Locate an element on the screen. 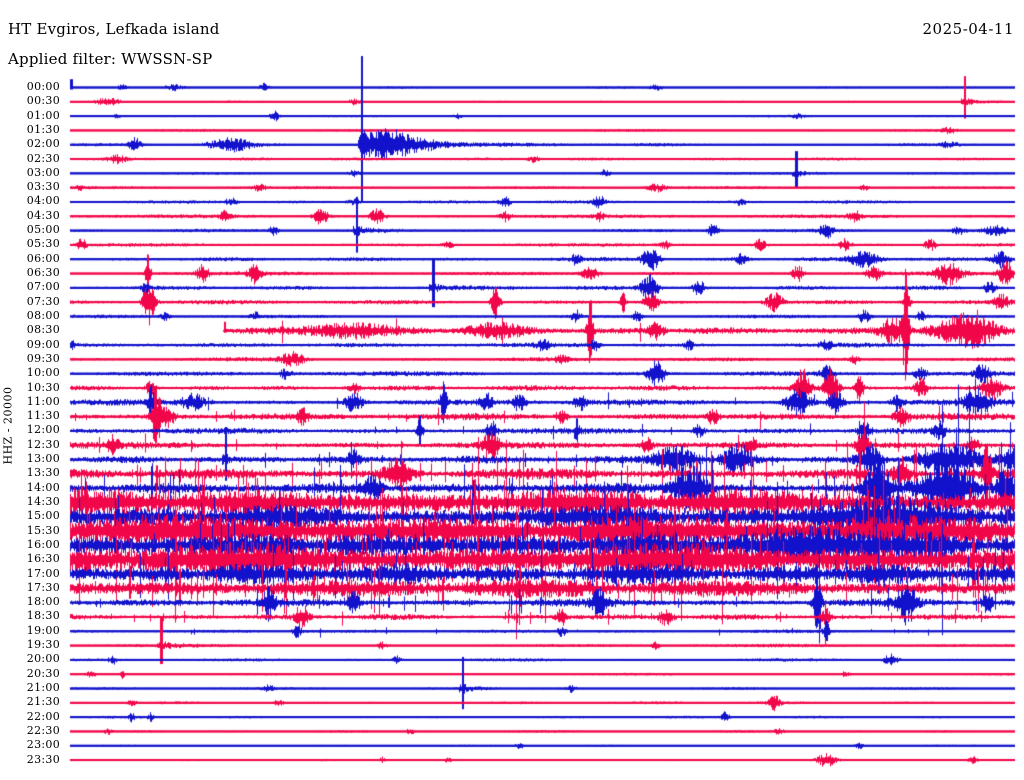 The width and height of the screenshot is (1024, 780). time-label: 18:30 is located at coordinates (43, 616).